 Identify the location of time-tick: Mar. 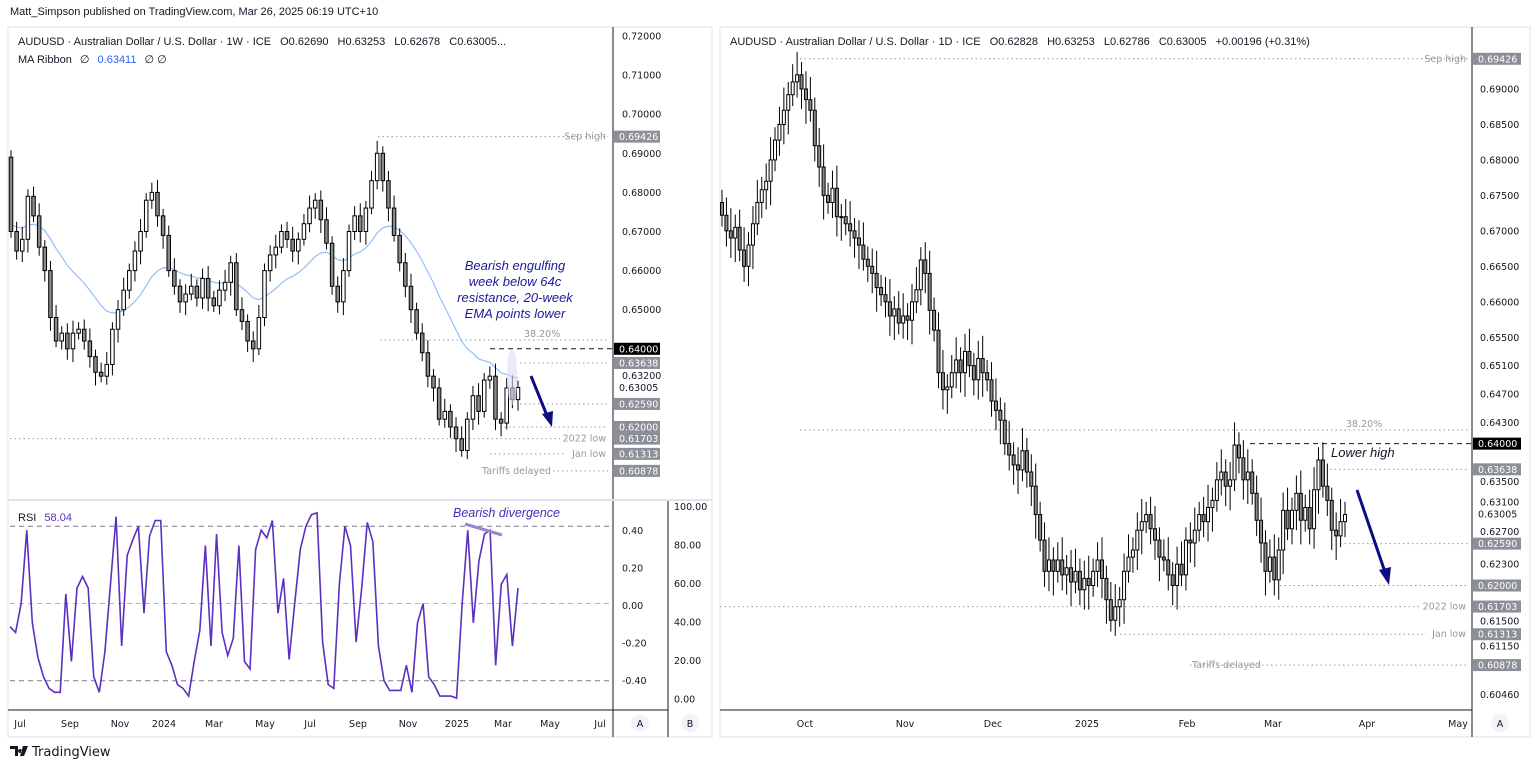
(1273, 724).